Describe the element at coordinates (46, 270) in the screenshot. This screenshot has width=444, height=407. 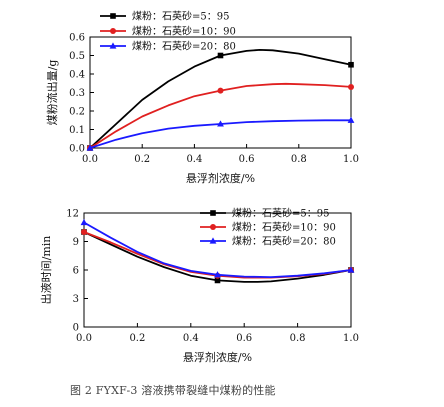
I see `y-axis-label: 出液时间/min` at that location.